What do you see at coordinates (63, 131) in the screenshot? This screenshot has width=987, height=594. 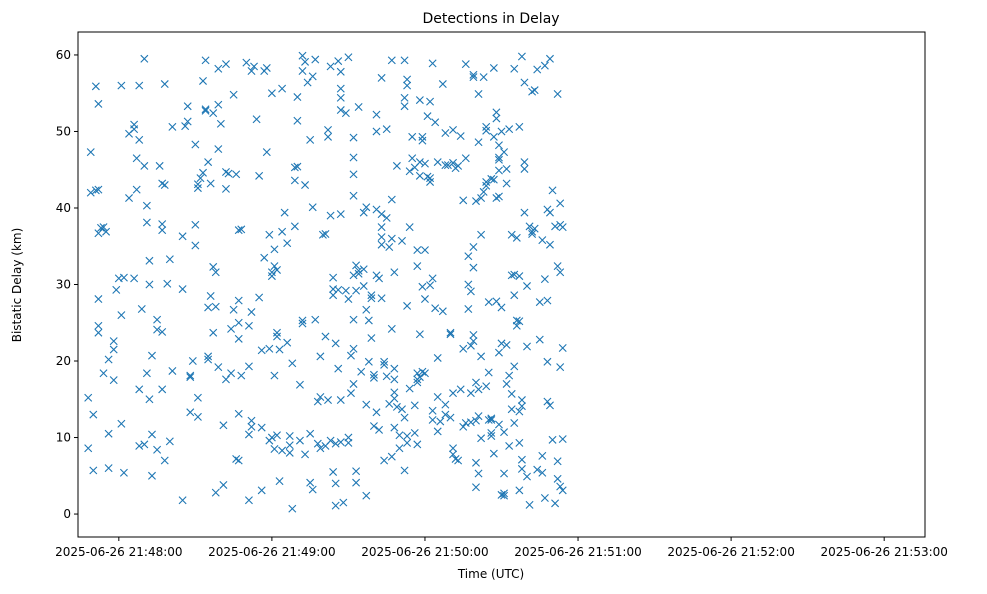 I see `y-tick-label: 50` at bounding box center [63, 131].